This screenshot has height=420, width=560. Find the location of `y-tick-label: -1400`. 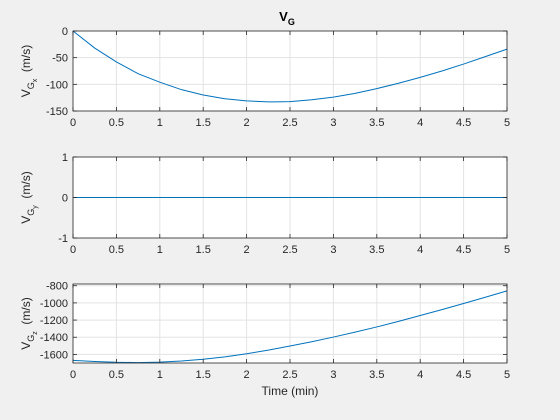

y-tick-label: -1400 is located at coordinates (54, 338).